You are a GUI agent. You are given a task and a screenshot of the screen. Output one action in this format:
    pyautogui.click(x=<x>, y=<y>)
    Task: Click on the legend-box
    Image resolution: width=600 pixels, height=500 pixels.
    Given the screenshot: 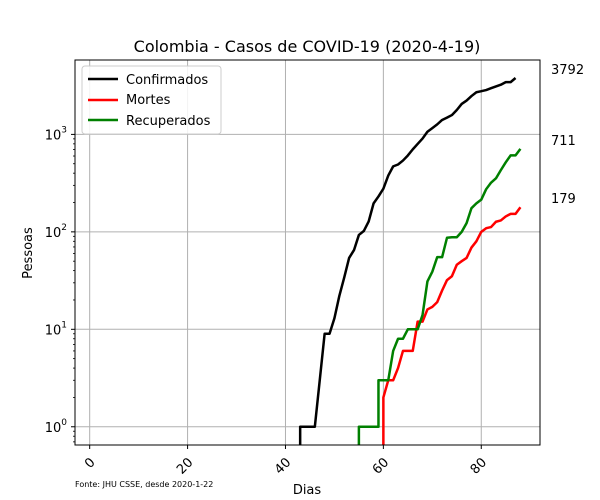 What is the action you would take?
    pyautogui.click(x=151, y=100)
    